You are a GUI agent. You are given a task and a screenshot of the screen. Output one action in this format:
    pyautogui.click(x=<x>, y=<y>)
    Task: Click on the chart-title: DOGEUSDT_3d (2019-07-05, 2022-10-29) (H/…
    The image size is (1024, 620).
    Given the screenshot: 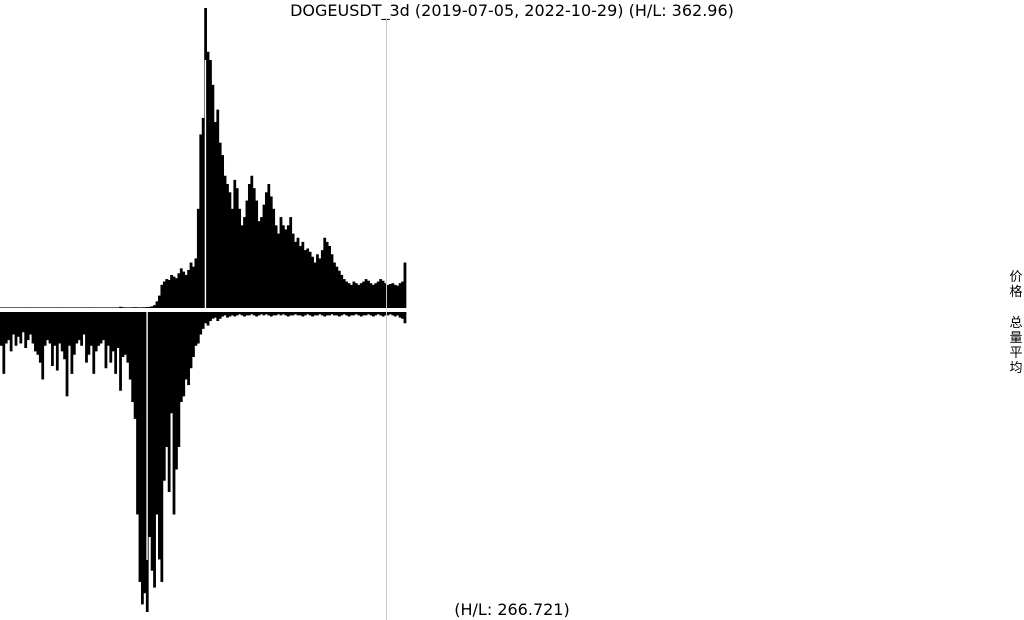 What is the action you would take?
    pyautogui.click(x=512, y=10)
    